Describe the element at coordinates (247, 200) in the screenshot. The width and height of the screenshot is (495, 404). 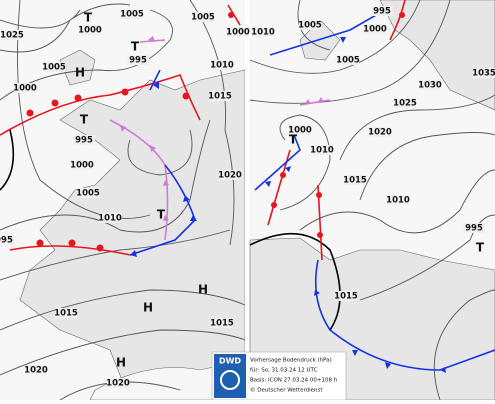
I see `divider` at that location.